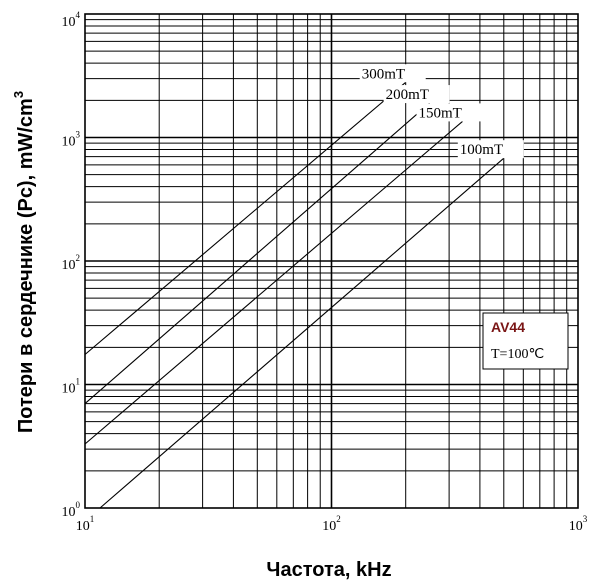 This screenshot has width=593, height=585. What do you see at coordinates (85, 524) in the screenshot?
I see `x-tick-label: 10¹` at bounding box center [85, 524].